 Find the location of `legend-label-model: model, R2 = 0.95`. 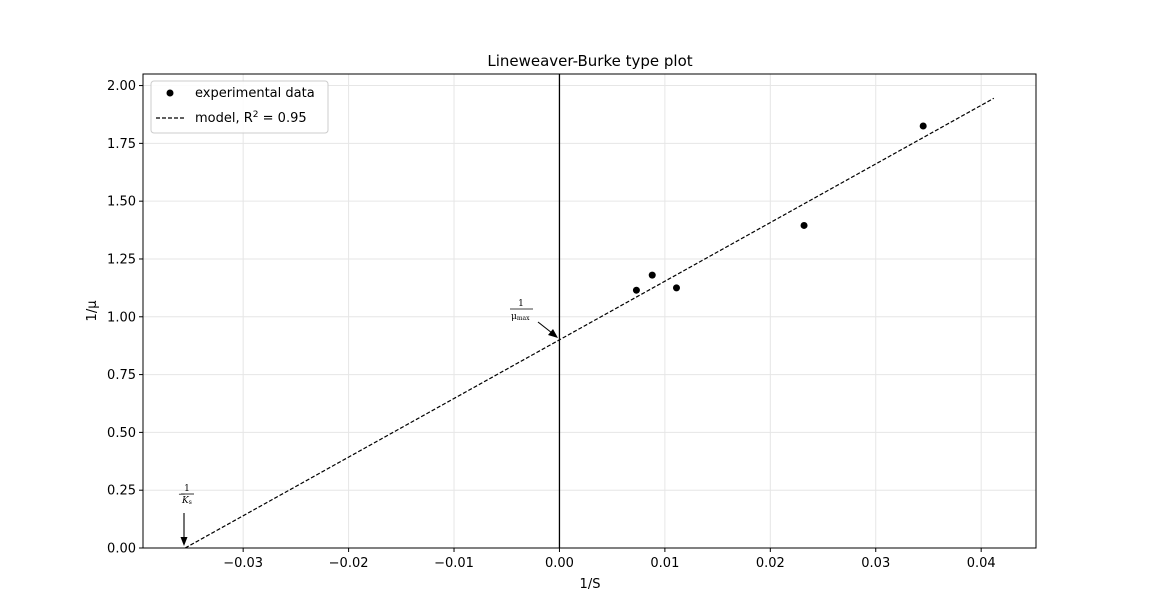

legend-label-model: model, R2 = 0.95 is located at coordinates (251, 118).